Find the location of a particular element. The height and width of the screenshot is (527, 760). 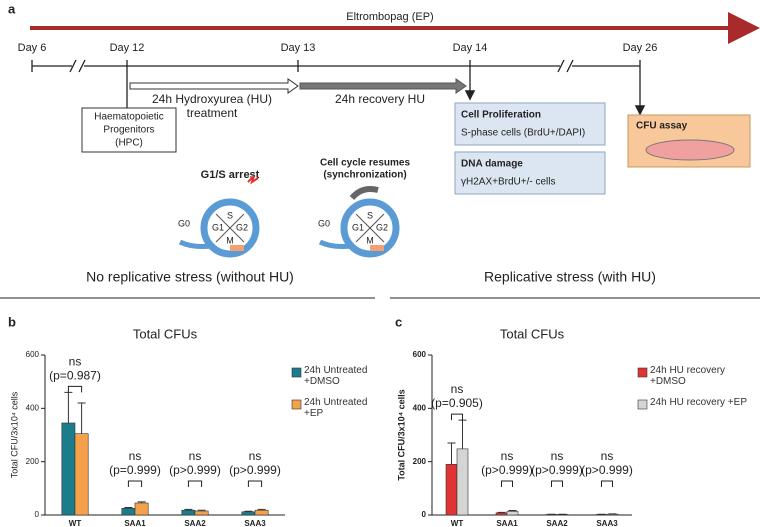

legend-label: 24h Untreated +EP is located at coordinates (336, 408).